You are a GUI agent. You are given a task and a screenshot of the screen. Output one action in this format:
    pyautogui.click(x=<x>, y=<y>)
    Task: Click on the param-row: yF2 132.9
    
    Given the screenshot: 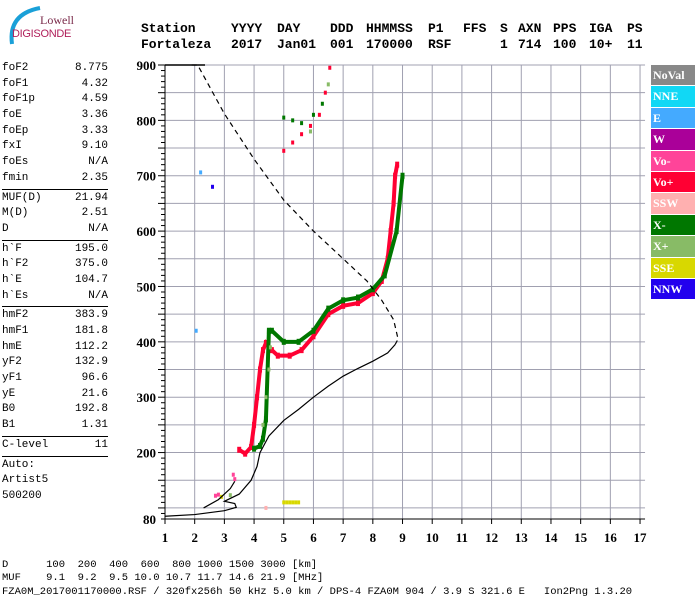 What is the action you would take?
    pyautogui.click(x=55, y=363)
    